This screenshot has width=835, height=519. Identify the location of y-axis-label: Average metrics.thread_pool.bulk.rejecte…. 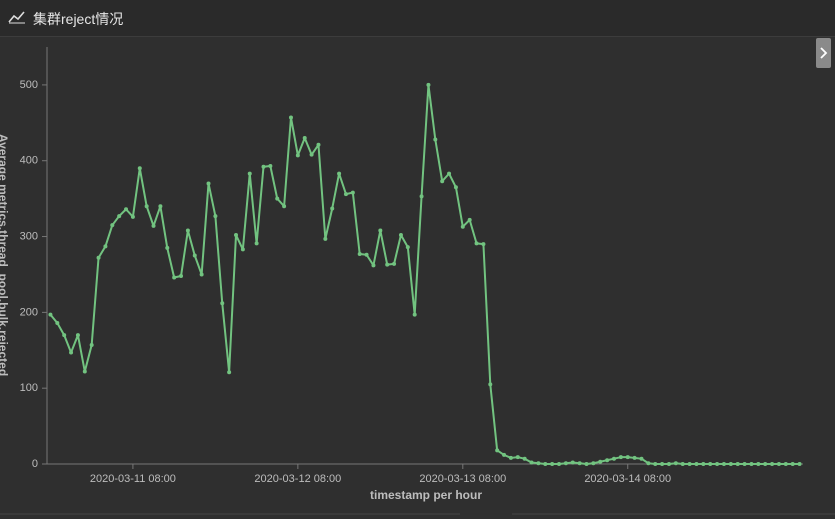
(5, 255).